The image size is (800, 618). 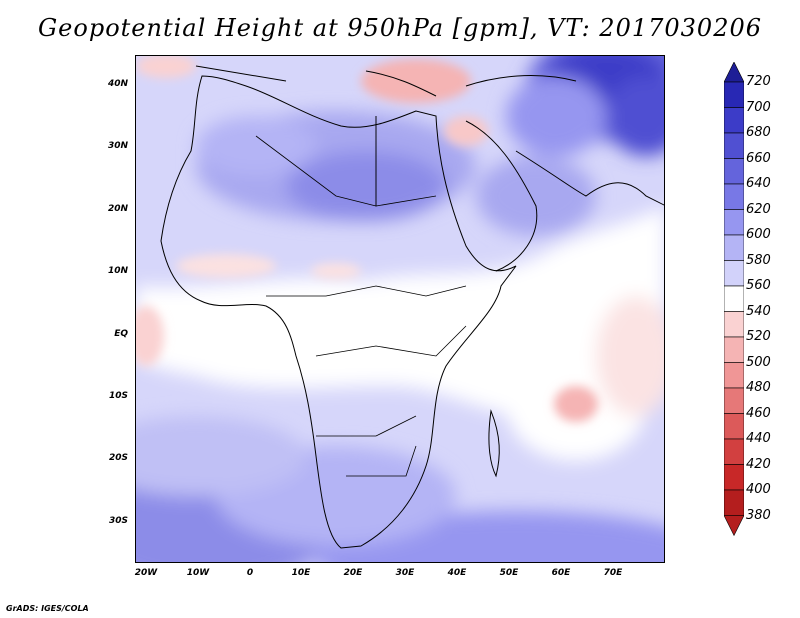 I want to click on colorbar-tick-label: 440, so click(x=758, y=438).